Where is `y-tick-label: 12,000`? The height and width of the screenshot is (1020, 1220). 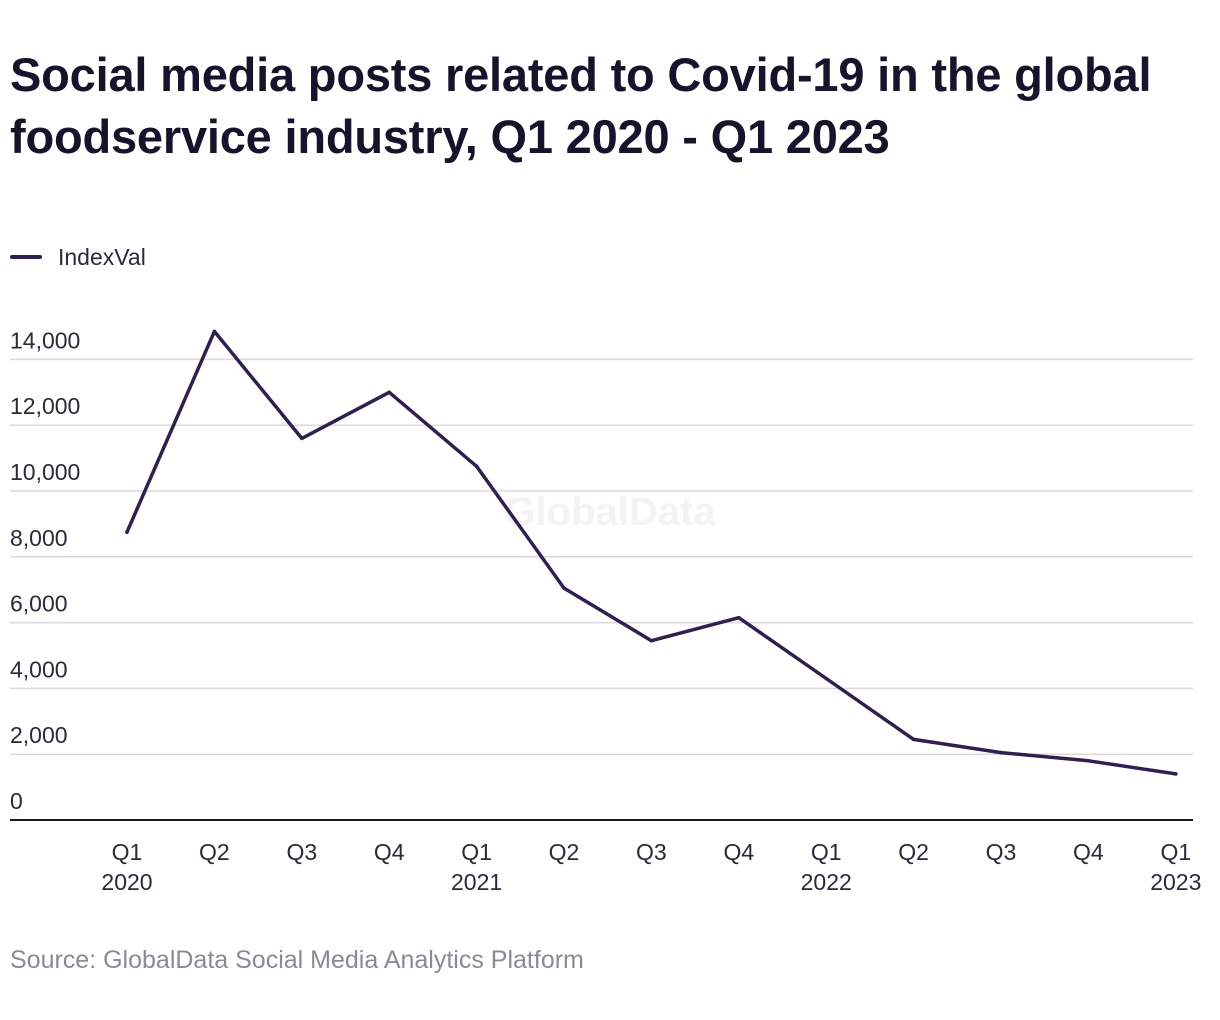
y-tick-label: 12,000 is located at coordinates (45, 406).